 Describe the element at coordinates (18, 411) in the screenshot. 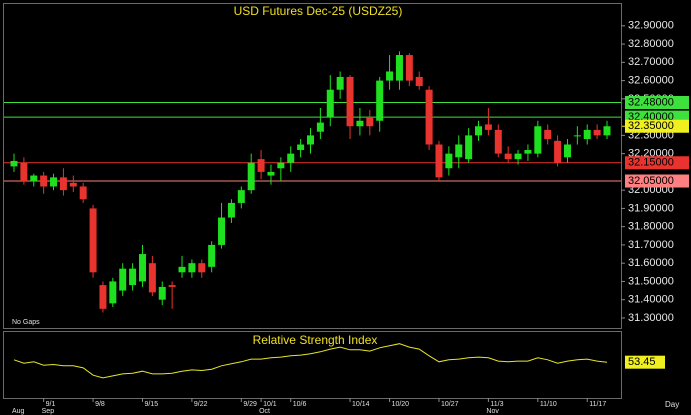

I see `month-label: Aug` at that location.